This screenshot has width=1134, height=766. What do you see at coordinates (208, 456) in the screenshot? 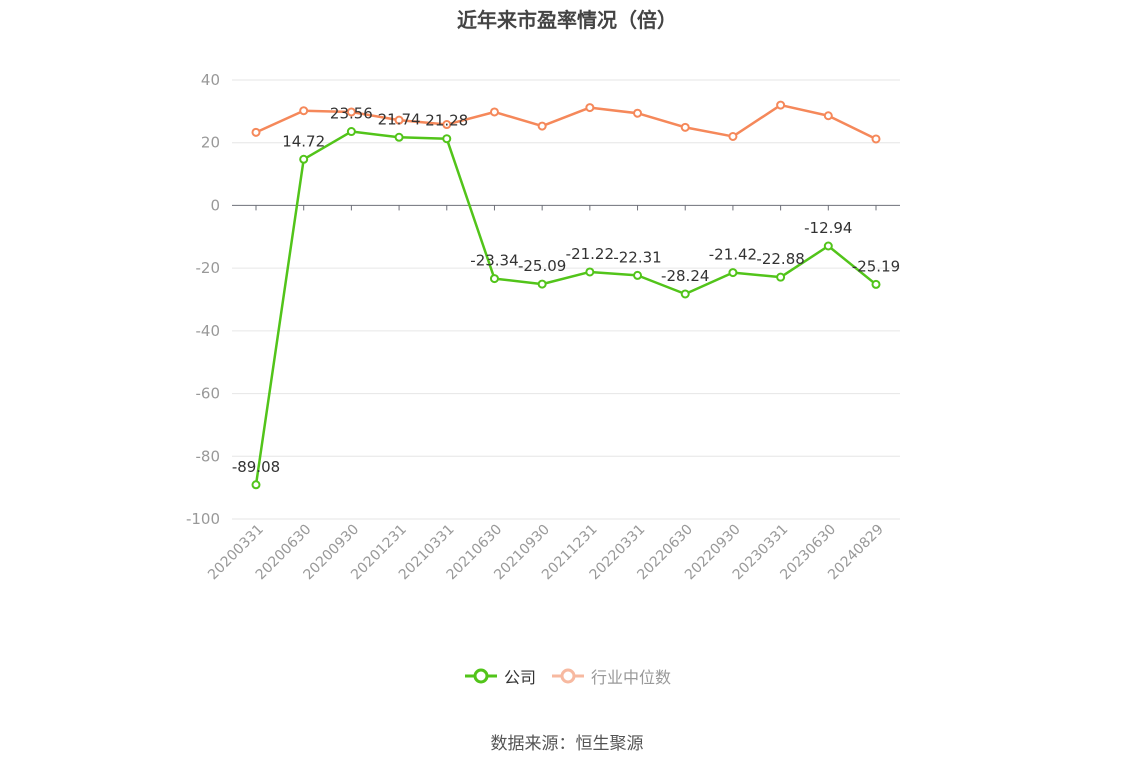
I see `y-tick-label: -80` at bounding box center [208, 456].